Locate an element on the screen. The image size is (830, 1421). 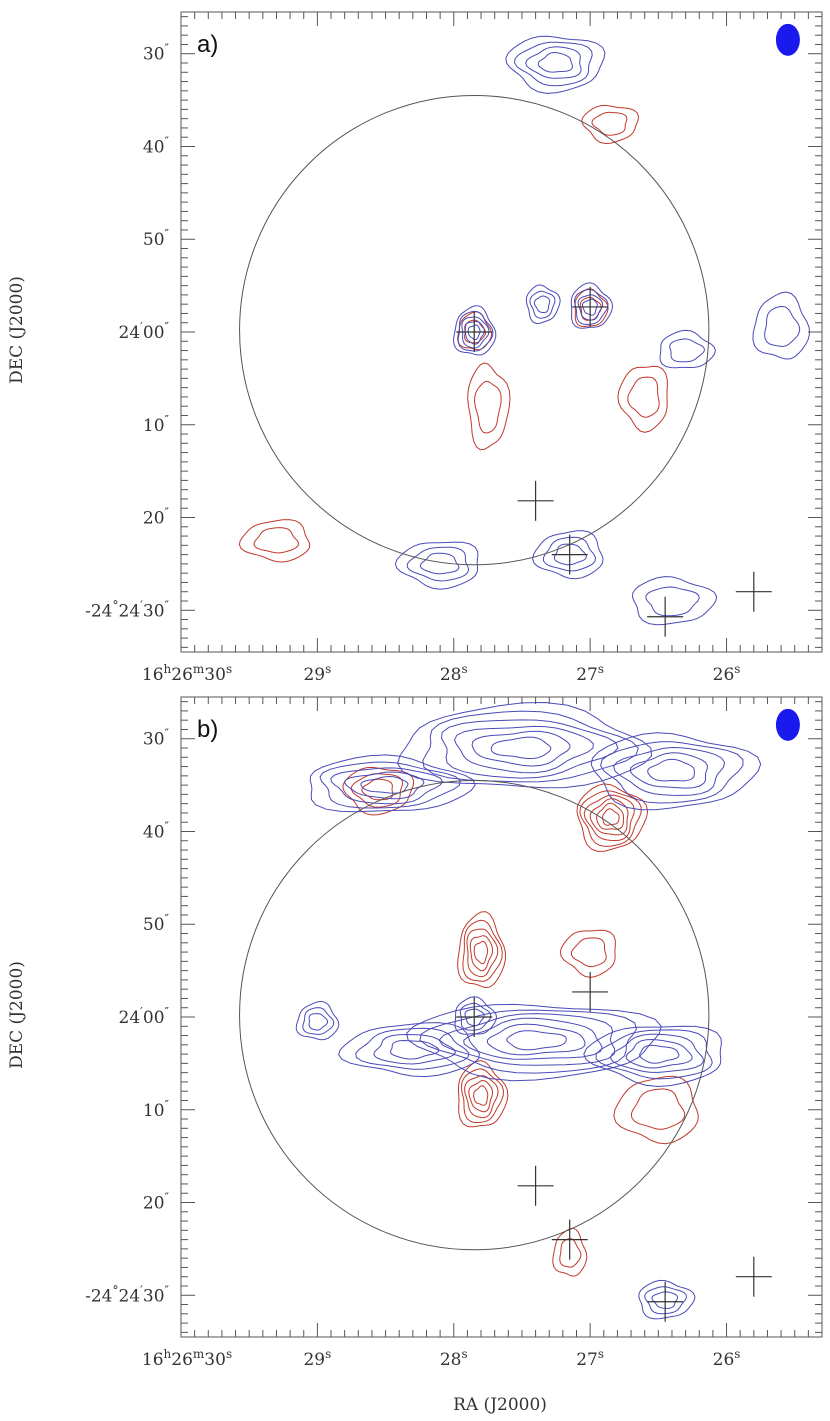
panel-label: b) is located at coordinates (207, 729).